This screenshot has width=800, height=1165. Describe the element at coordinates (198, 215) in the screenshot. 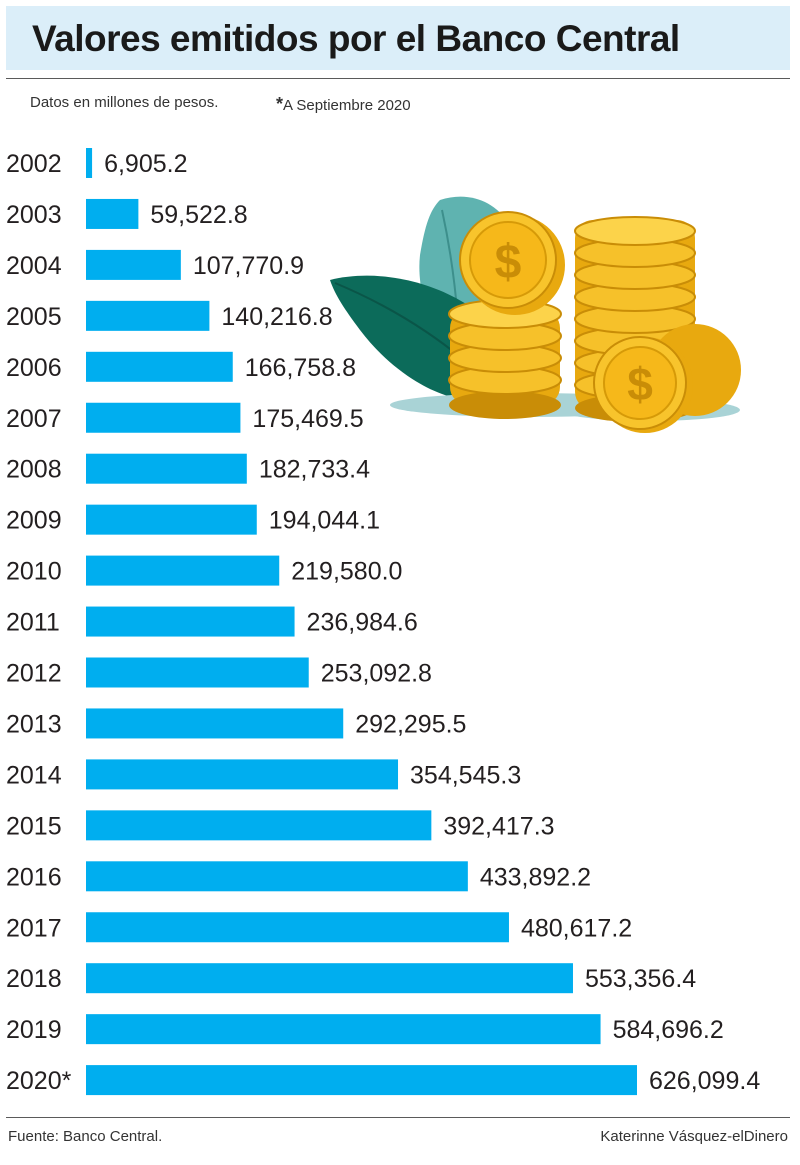

I see `value-label: 59,522.8` at that location.